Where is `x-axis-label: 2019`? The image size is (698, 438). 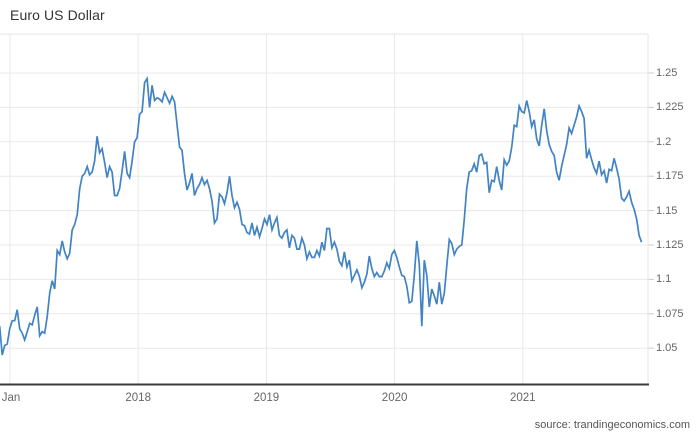
x-axis-label: 2019 is located at coordinates (266, 398).